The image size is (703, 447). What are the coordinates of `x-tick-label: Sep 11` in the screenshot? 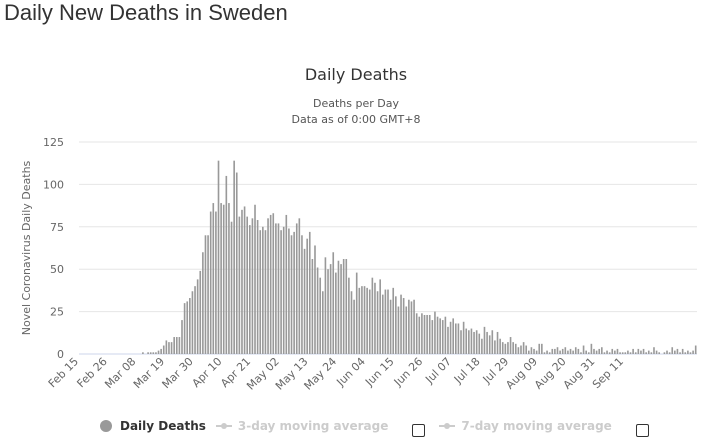 It's located at (608, 373).